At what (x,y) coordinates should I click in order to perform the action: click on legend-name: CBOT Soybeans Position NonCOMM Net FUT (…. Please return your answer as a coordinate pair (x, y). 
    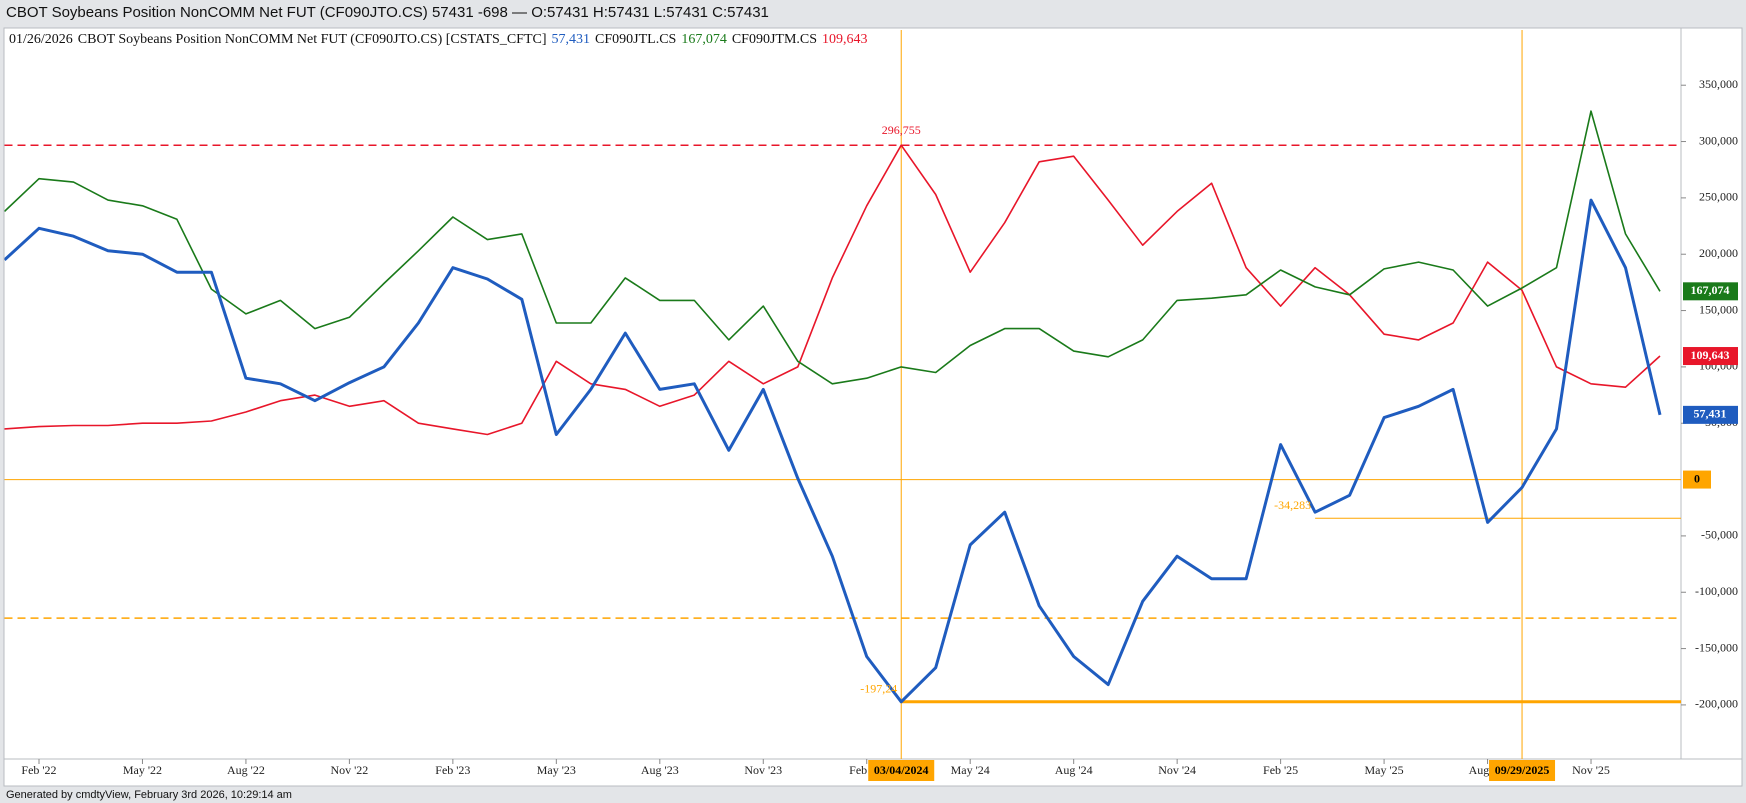
    Looking at the image, I should click on (312, 39).